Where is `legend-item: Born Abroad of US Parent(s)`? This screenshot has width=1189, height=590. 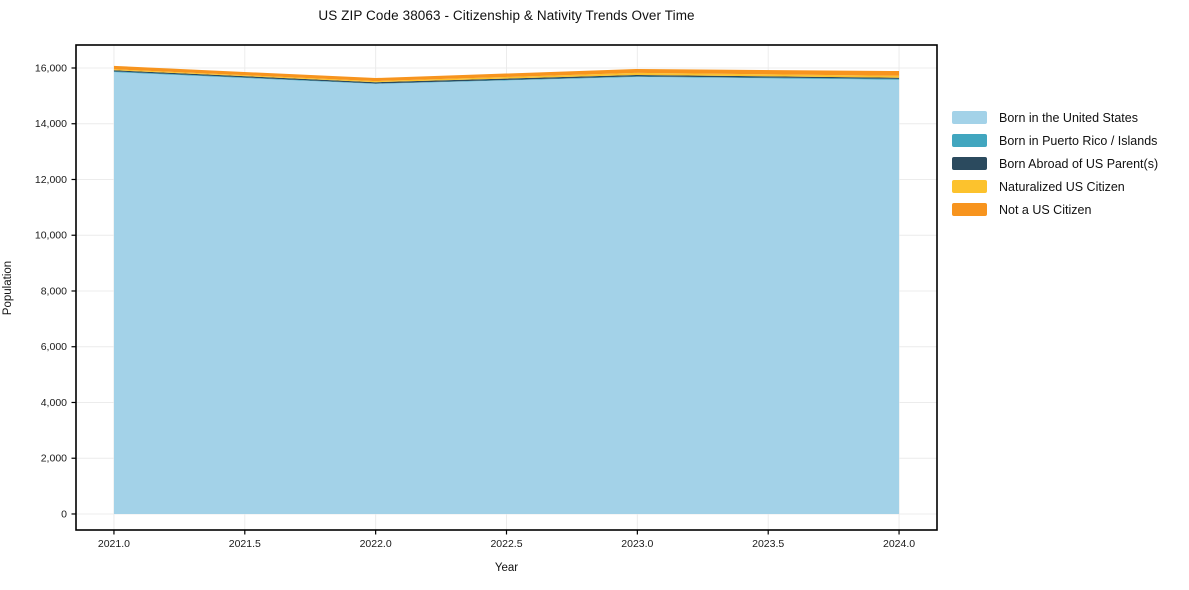
legend-item: Born Abroad of US Parent(s) is located at coordinates (1055, 163).